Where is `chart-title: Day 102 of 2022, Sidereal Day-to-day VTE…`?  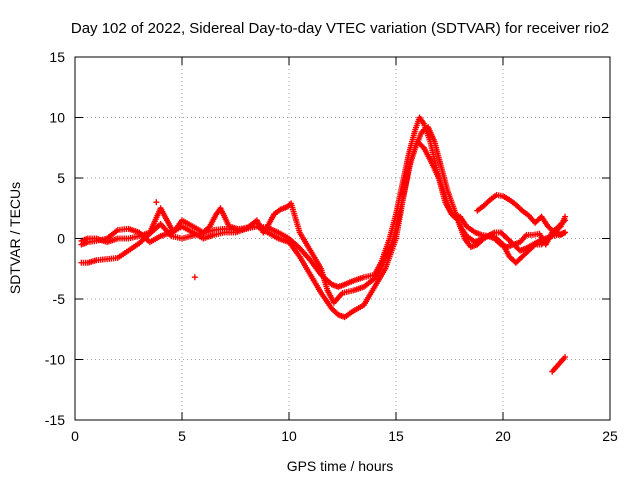
chart-title: Day 102 of 2022, Sidereal Day-to-day VTE… is located at coordinates (340, 28).